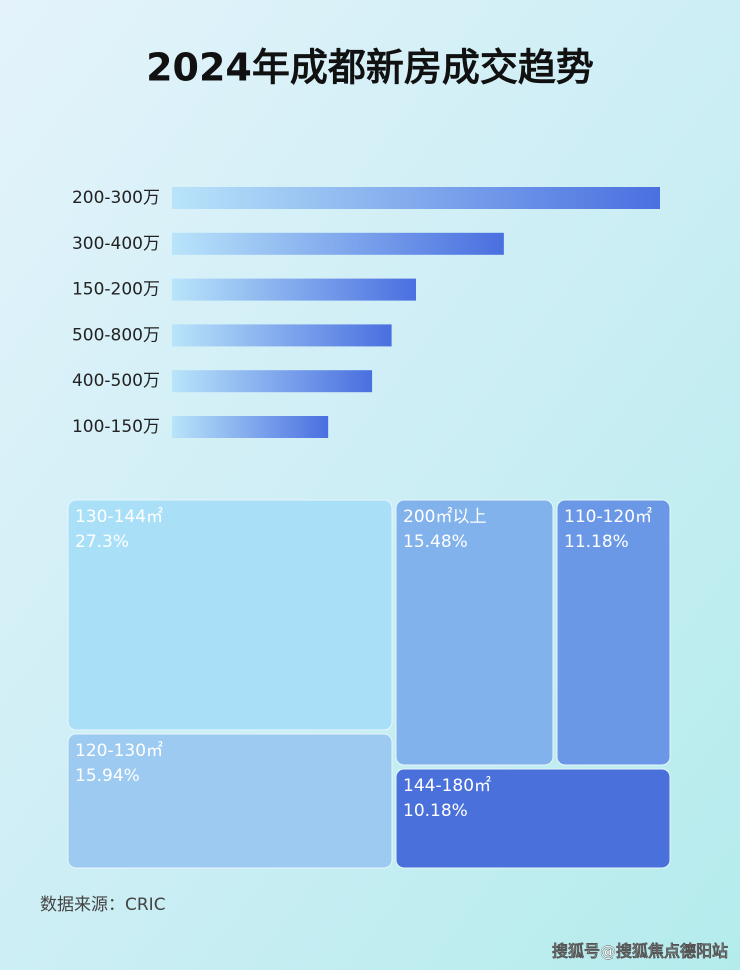 The image size is (740, 970). What do you see at coordinates (116, 427) in the screenshot?
I see `y-tick-label: 100-150万` at bounding box center [116, 427].